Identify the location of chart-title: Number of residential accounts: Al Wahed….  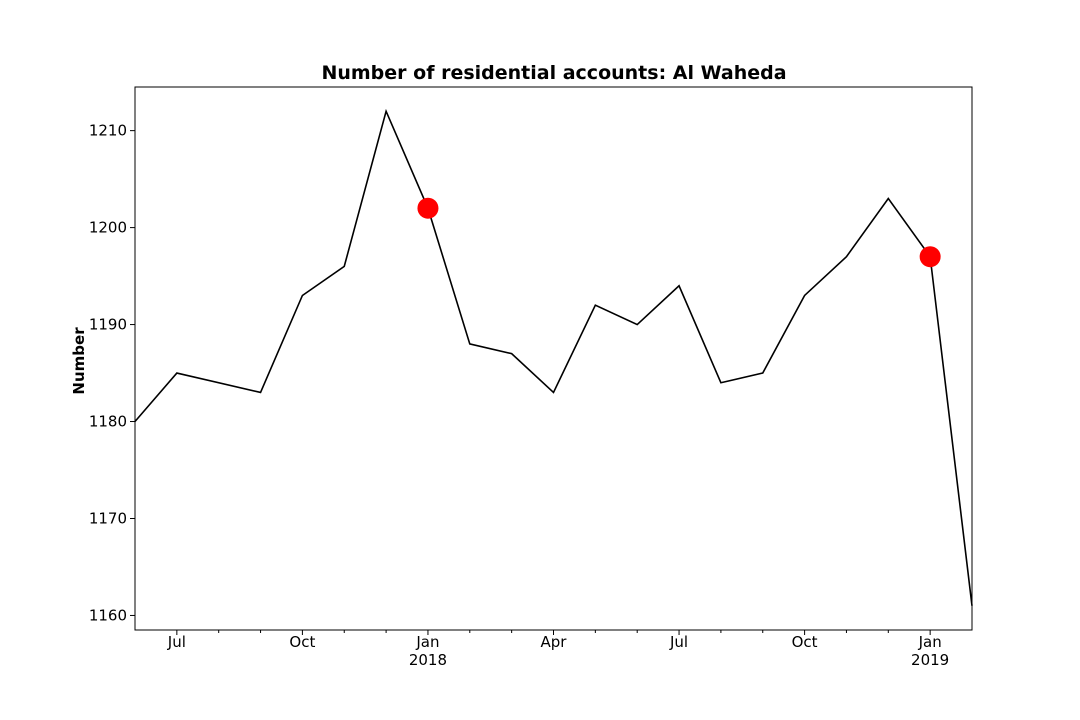
(553, 73).